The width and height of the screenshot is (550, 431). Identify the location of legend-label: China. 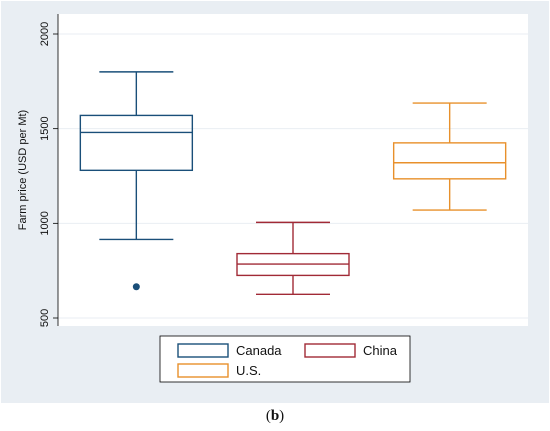
(380, 350).